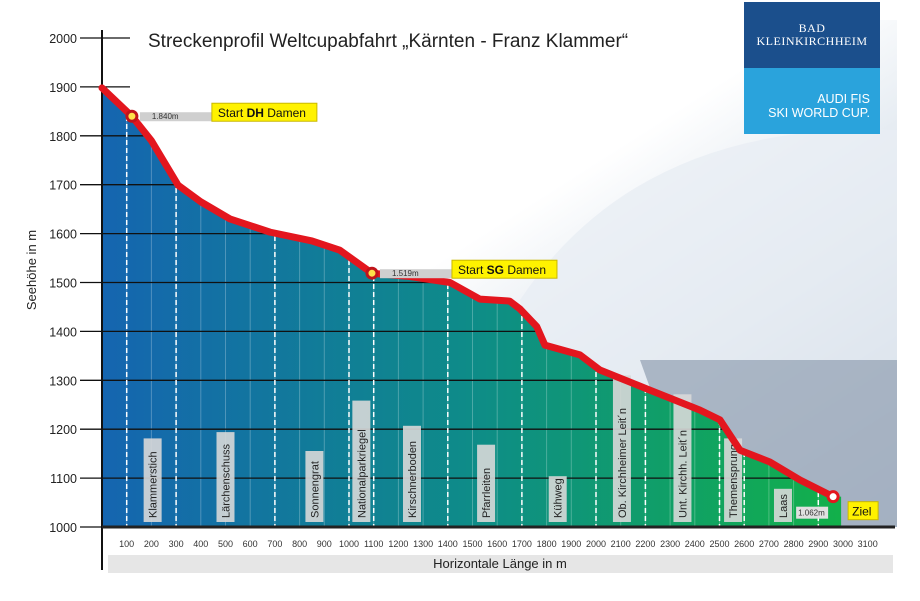 The width and height of the screenshot is (920, 601). I want to click on x-tick-label: 200, so click(151, 544).